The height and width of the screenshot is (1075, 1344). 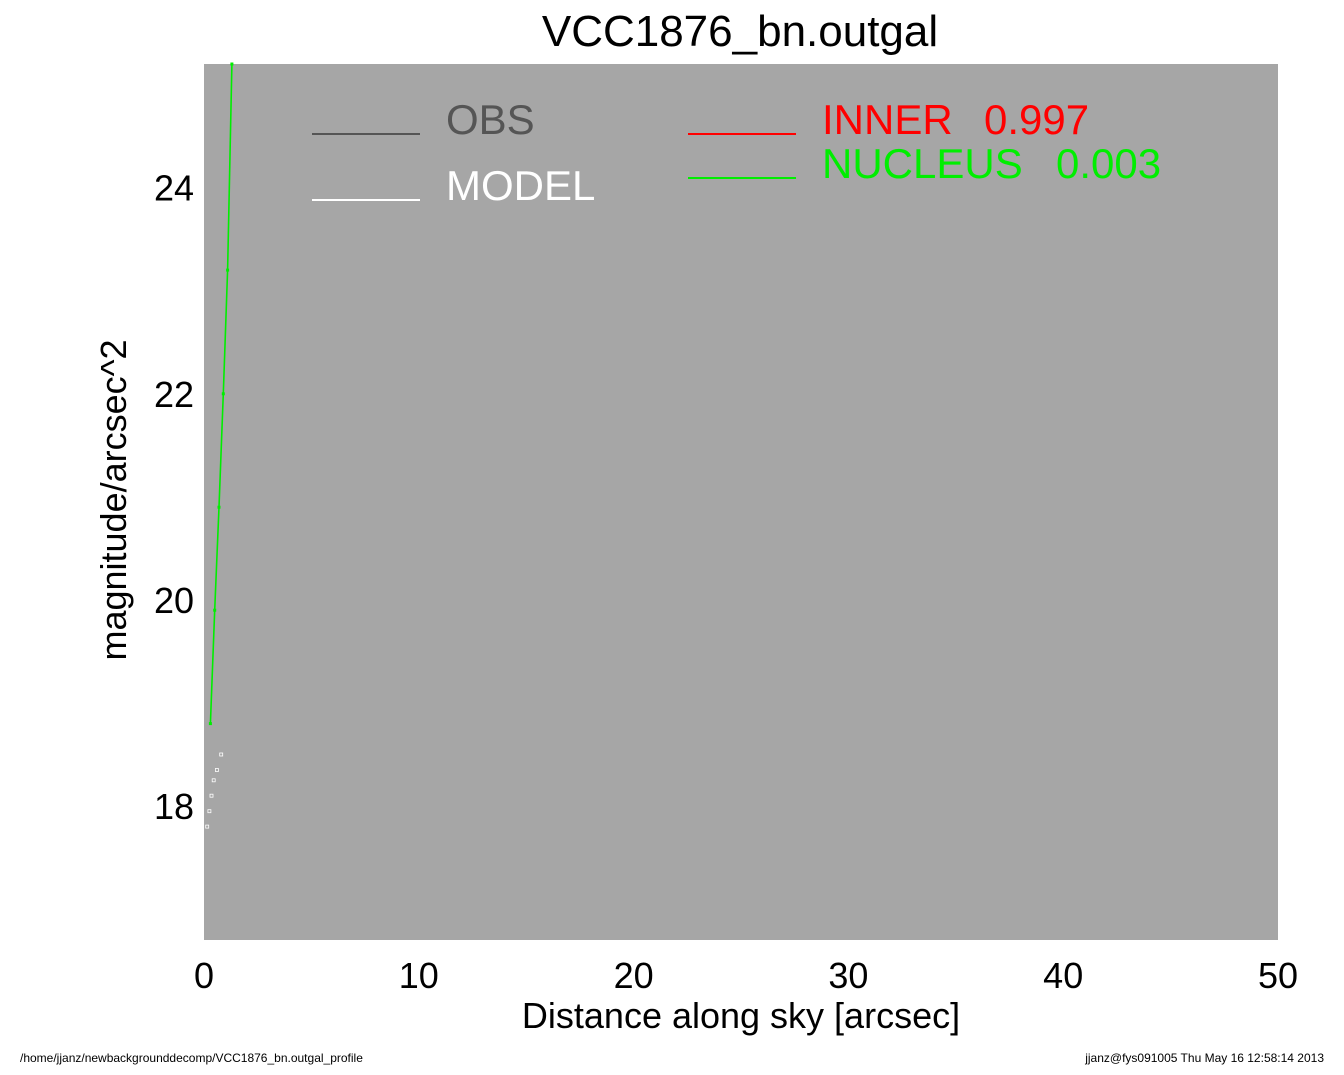 I want to click on x-tick-label: 0, so click(x=204, y=975).